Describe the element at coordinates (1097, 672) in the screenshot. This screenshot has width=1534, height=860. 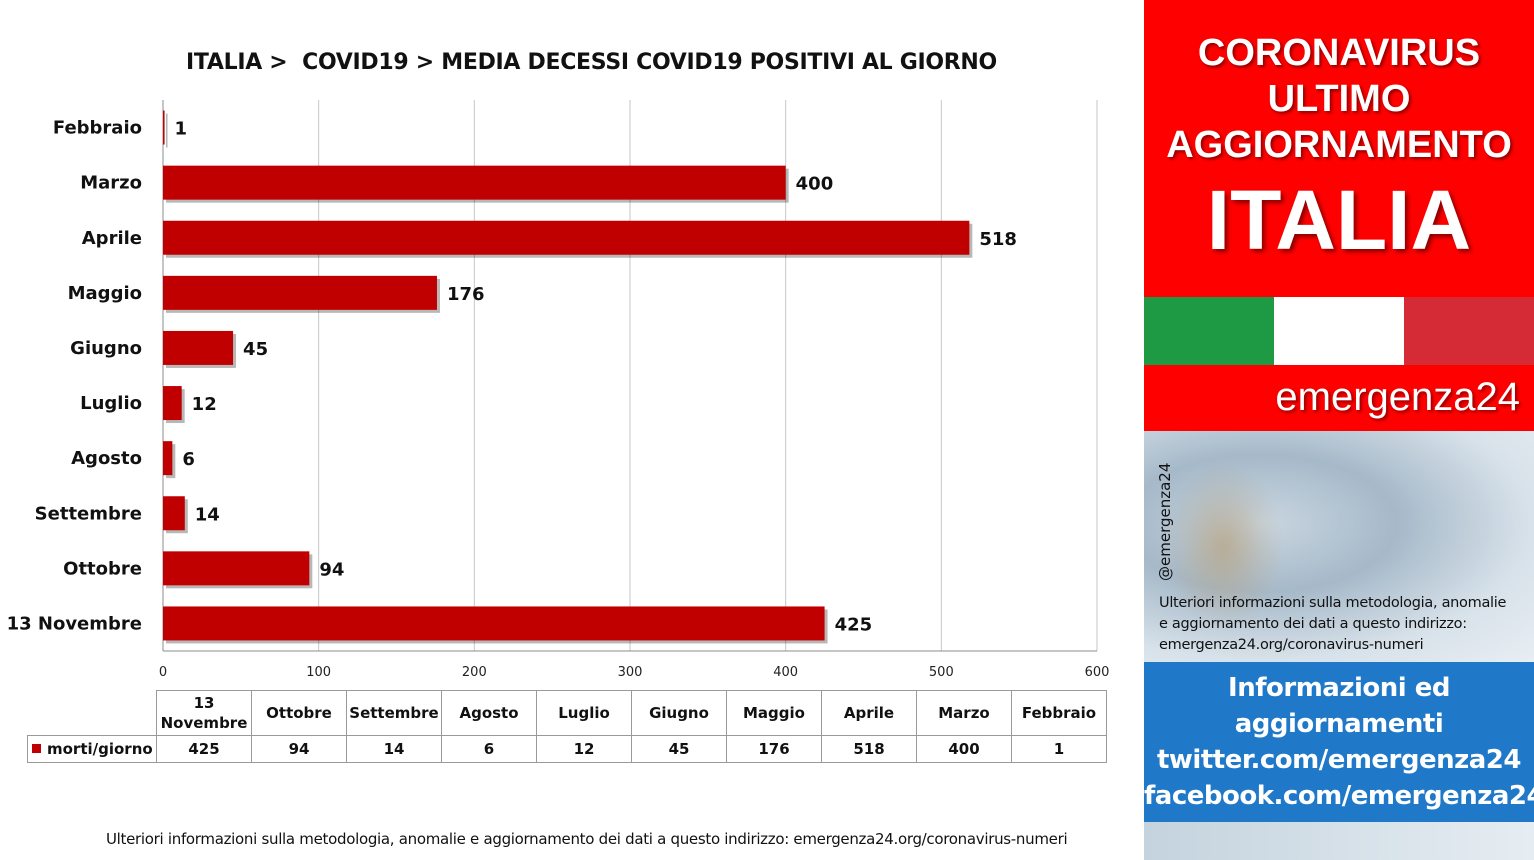
I see `x-tick-label: 600` at that location.